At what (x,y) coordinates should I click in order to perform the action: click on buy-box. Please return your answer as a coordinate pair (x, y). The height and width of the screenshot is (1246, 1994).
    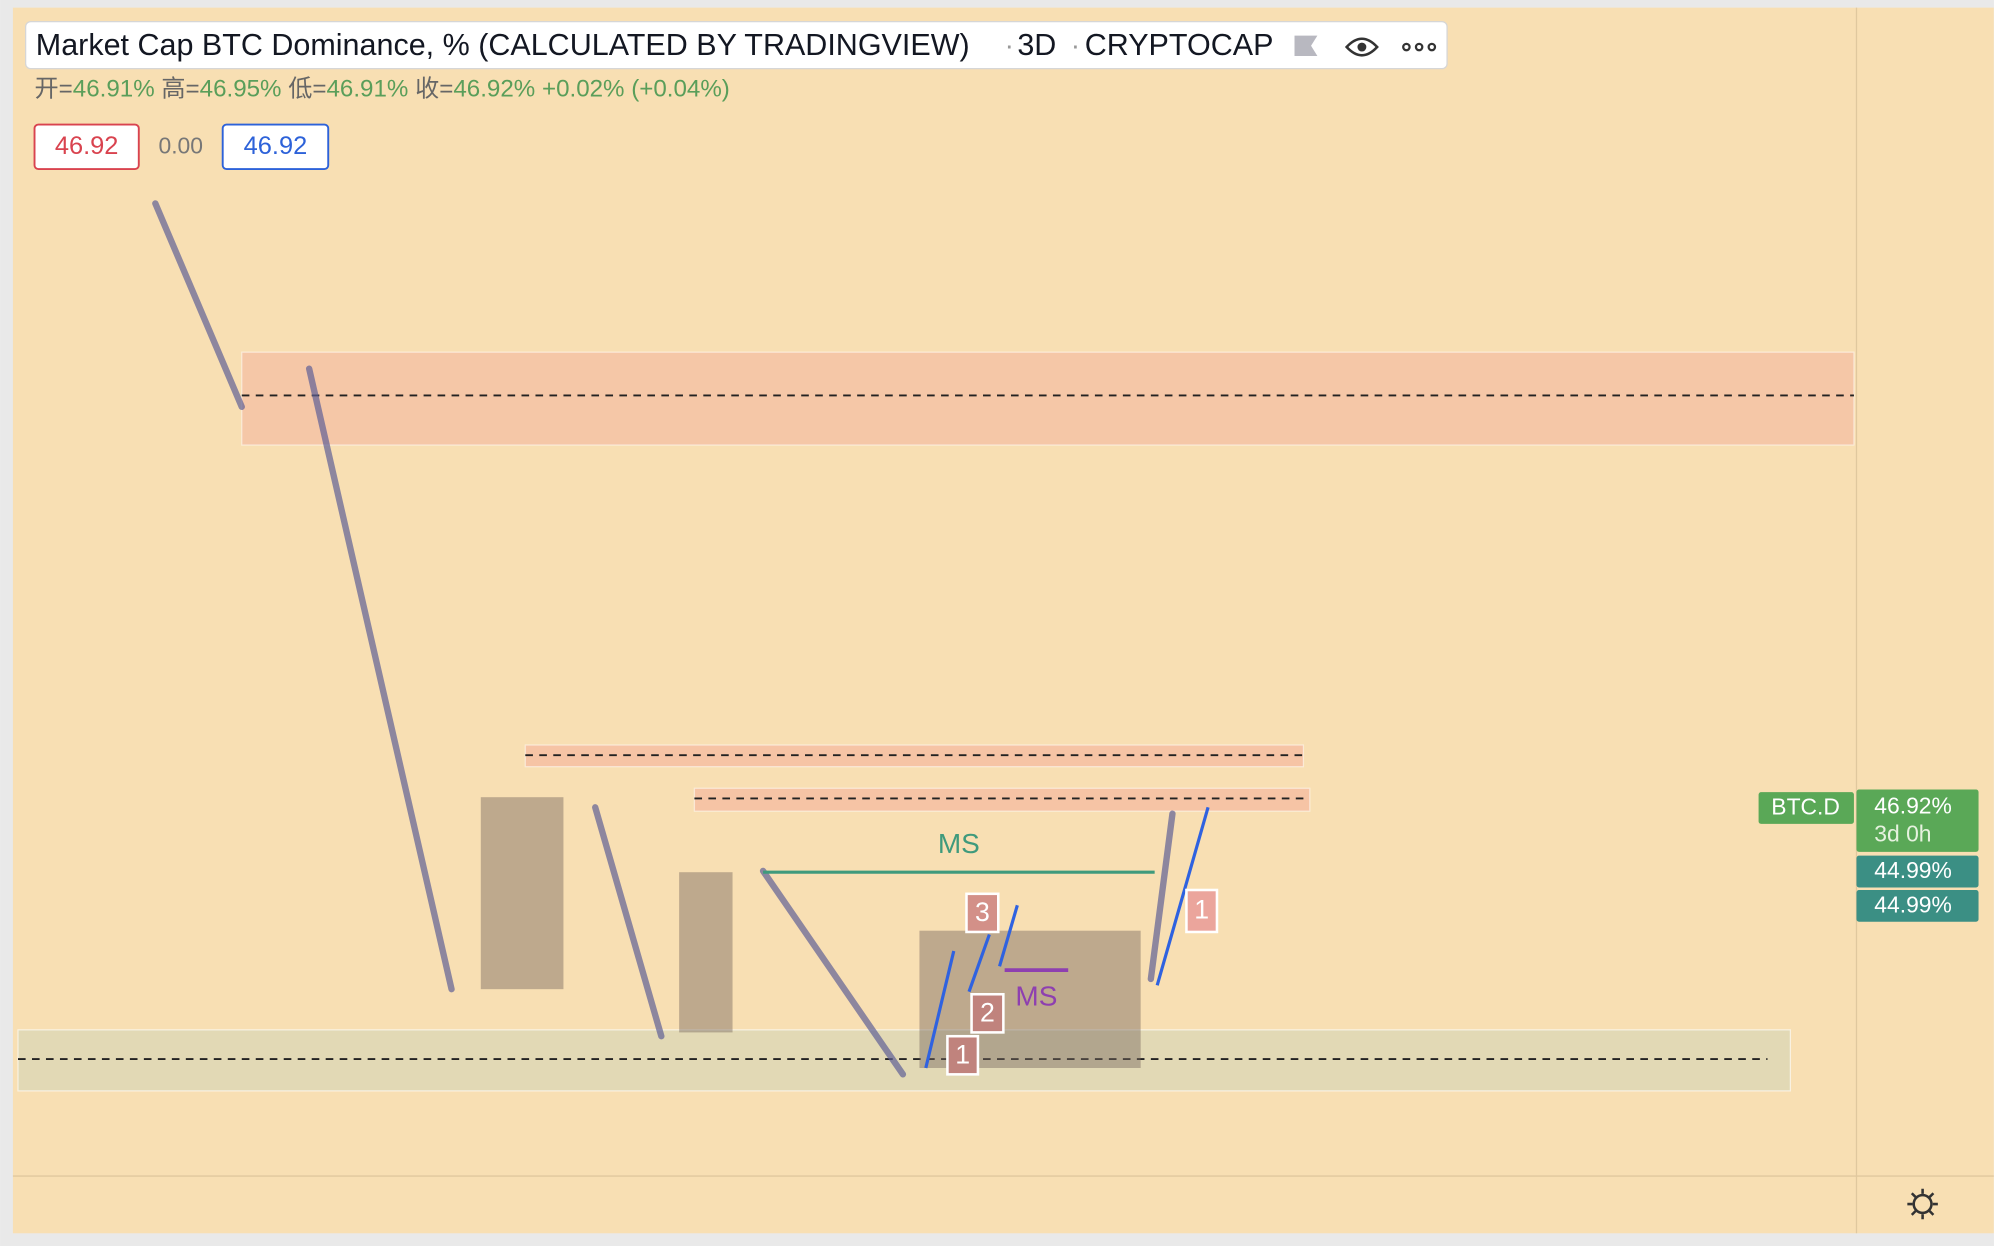
    Looking at the image, I should click on (275, 147).